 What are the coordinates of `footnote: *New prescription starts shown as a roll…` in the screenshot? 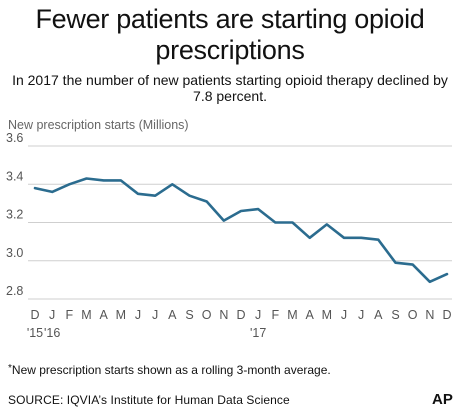 It's located at (169, 370).